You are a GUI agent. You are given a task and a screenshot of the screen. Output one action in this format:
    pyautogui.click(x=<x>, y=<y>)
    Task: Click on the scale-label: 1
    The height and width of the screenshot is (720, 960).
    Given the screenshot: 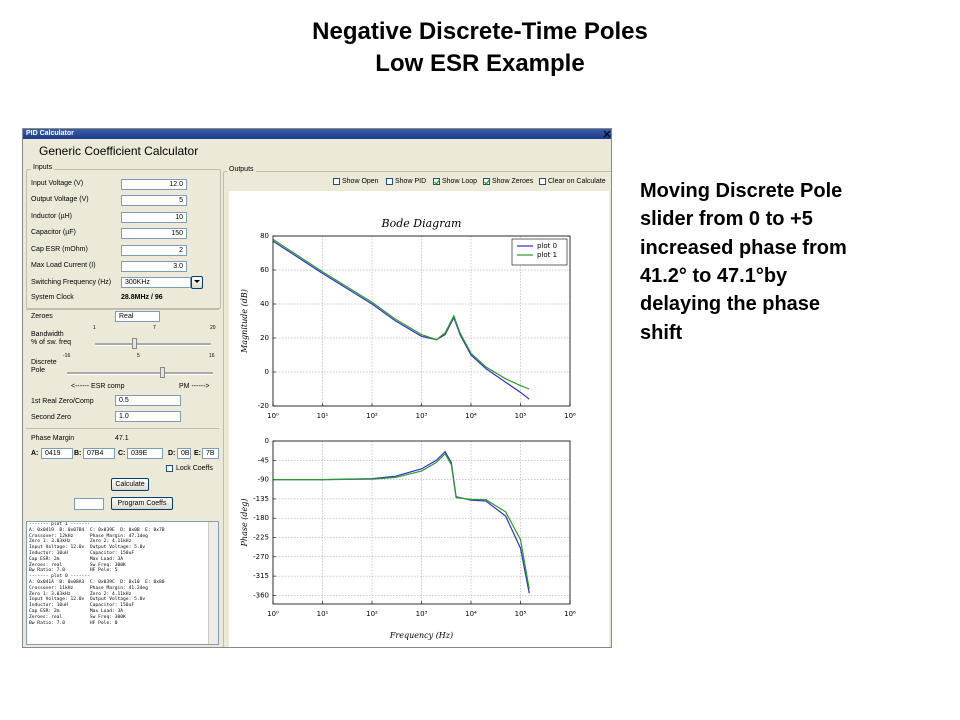 What is the action you would take?
    pyautogui.click(x=94, y=328)
    